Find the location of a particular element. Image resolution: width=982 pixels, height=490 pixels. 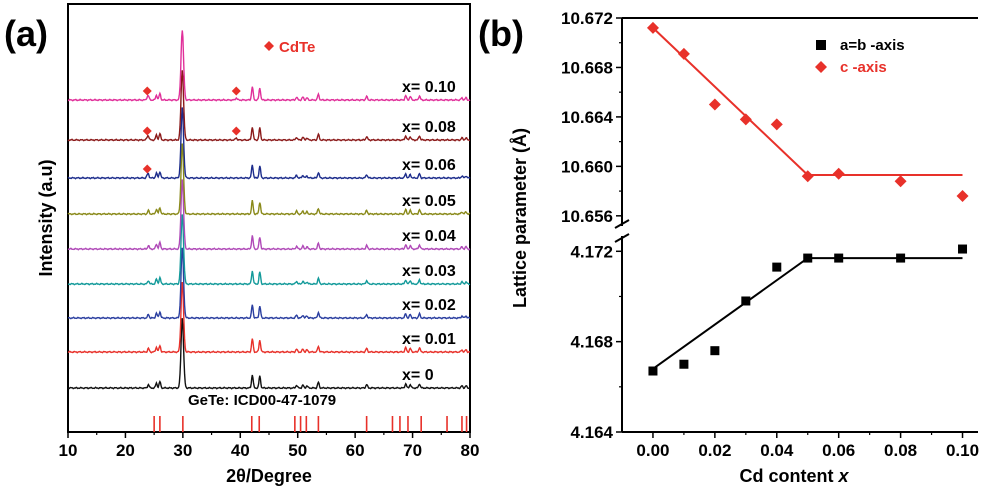

x-tick-label: 0.08 is located at coordinates (900, 450).